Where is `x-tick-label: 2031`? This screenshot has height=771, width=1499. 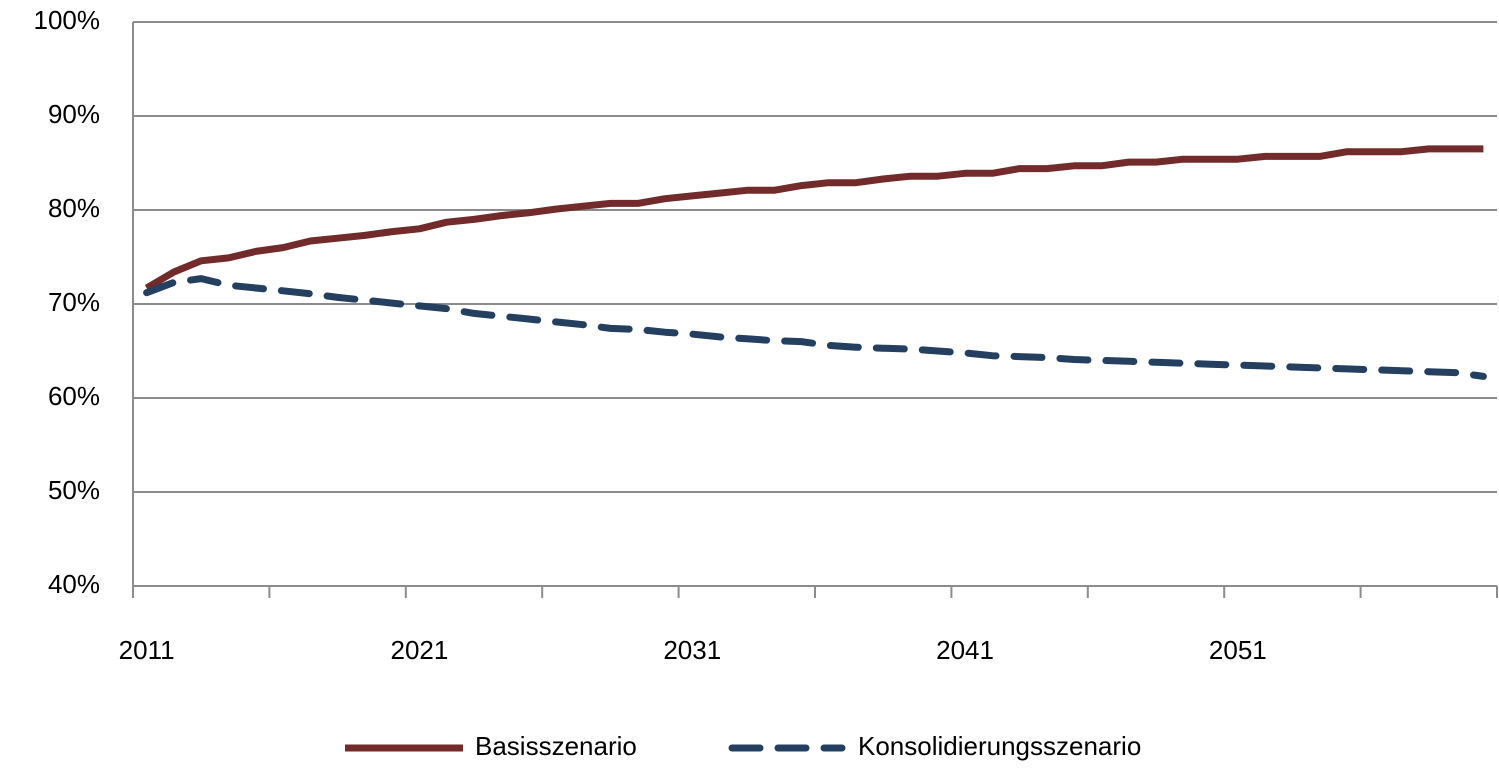
x-tick-label: 2031 is located at coordinates (692, 650).